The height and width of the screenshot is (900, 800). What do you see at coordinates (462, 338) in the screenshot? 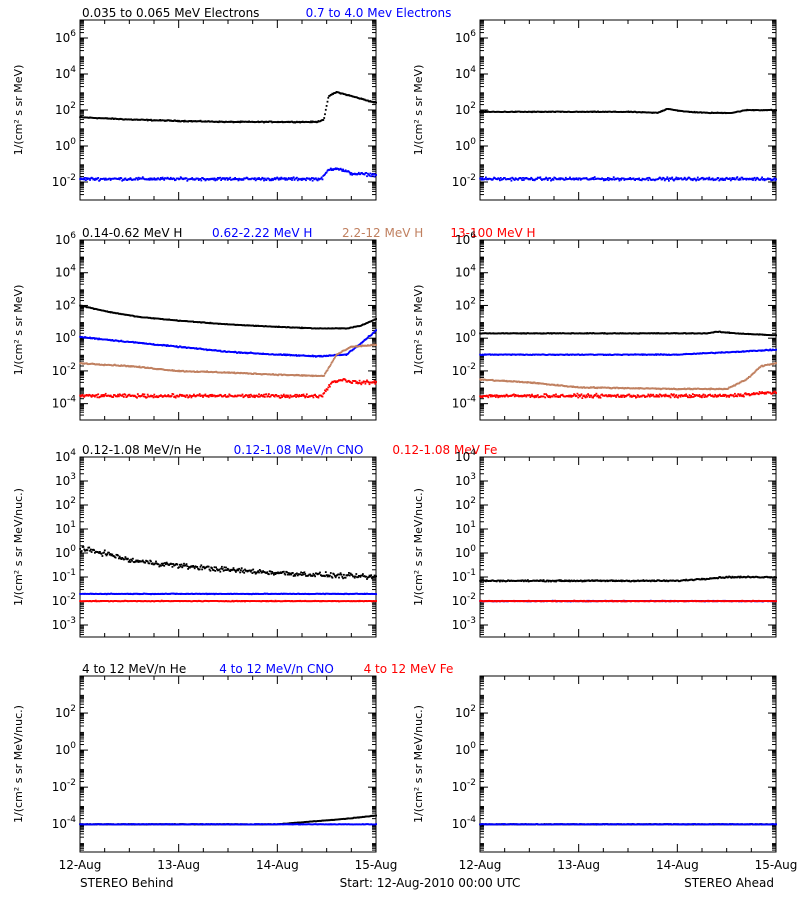
I see `ahead-protons-ytick-label-base: 10` at bounding box center [462, 338].